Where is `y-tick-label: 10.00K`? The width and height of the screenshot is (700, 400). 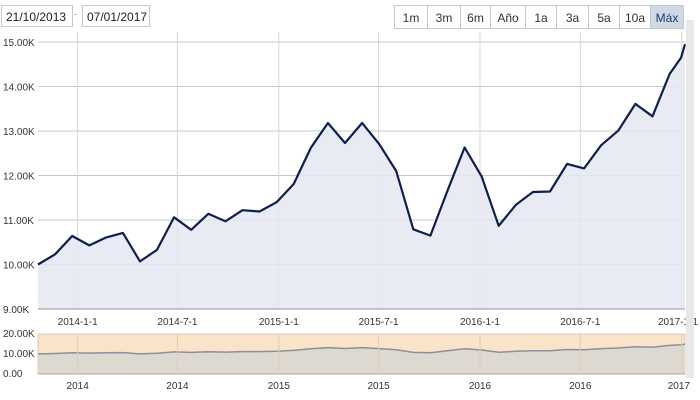
y-tick-label: 10.00K is located at coordinates (19, 266).